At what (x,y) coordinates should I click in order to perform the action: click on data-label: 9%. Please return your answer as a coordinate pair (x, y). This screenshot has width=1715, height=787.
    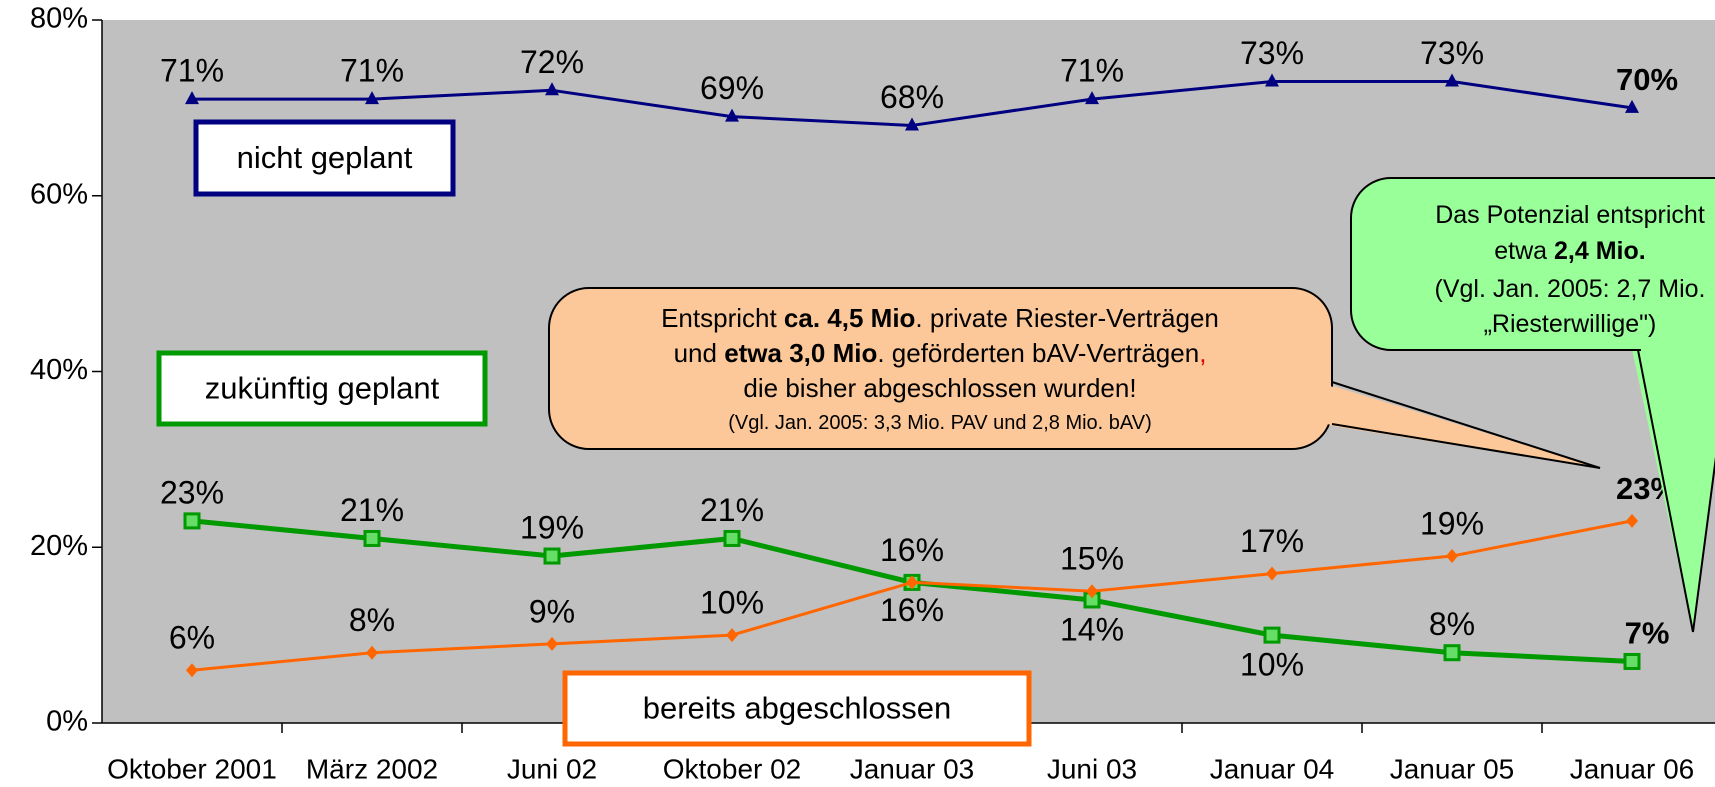
    Looking at the image, I should click on (552, 611).